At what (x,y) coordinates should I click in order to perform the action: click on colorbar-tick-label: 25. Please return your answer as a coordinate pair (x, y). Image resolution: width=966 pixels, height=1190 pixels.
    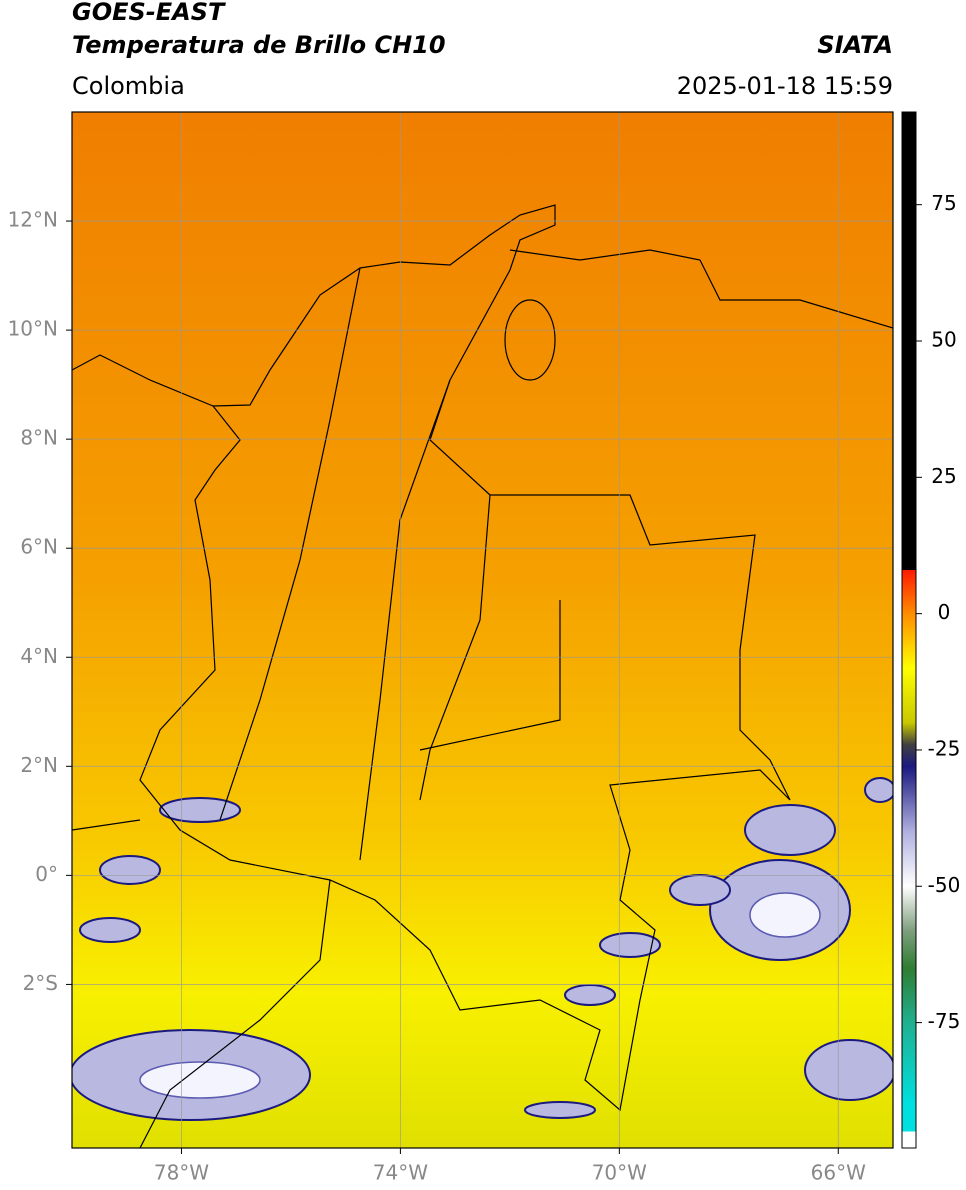
    Looking at the image, I should click on (943, 476).